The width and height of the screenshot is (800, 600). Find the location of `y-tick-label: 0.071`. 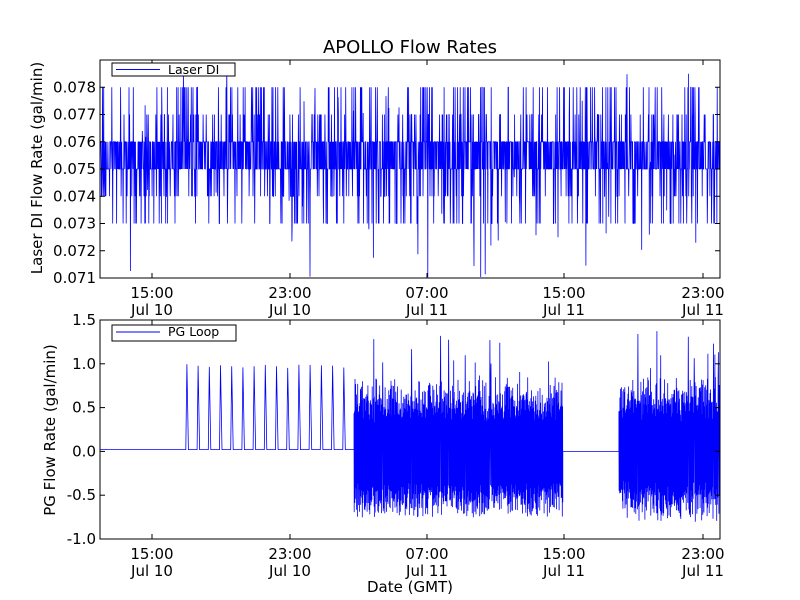

y-tick-label: 0.071 is located at coordinates (74, 278).